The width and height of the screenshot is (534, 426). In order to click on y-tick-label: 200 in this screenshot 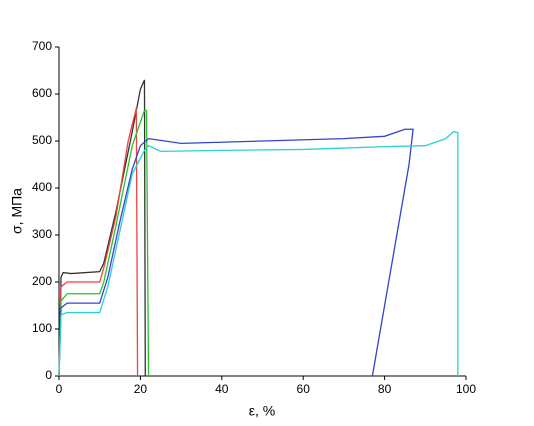, I will do `click(42, 281)`.